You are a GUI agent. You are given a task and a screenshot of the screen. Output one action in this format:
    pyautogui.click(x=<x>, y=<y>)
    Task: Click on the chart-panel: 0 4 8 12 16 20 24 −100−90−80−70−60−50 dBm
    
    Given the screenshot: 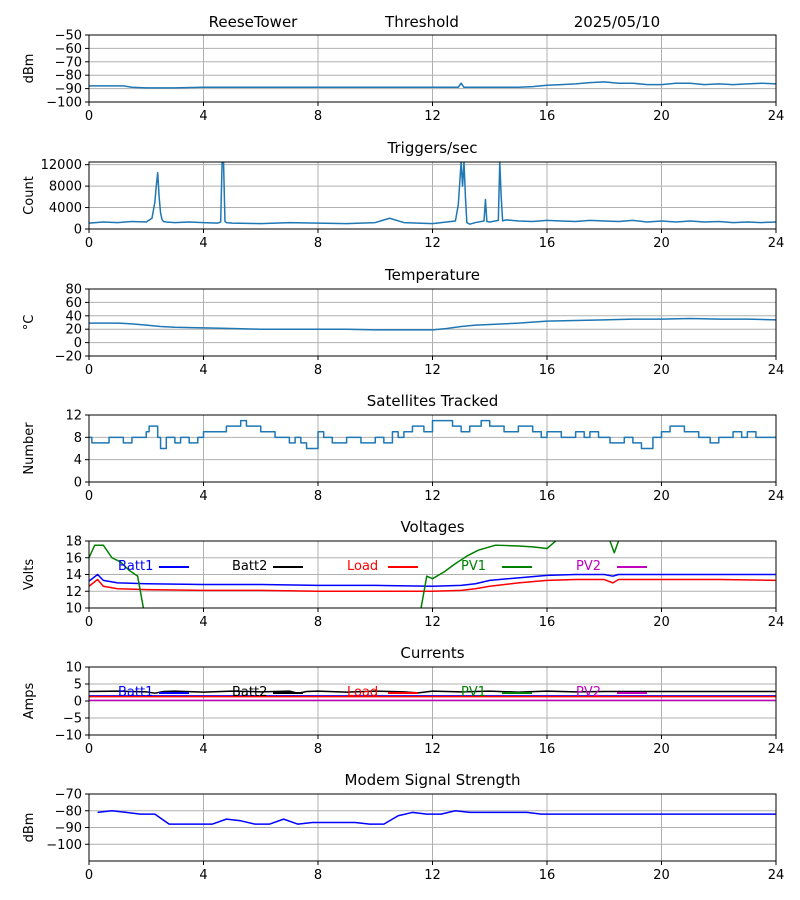 What is the action you would take?
    pyautogui.click(x=403, y=77)
    